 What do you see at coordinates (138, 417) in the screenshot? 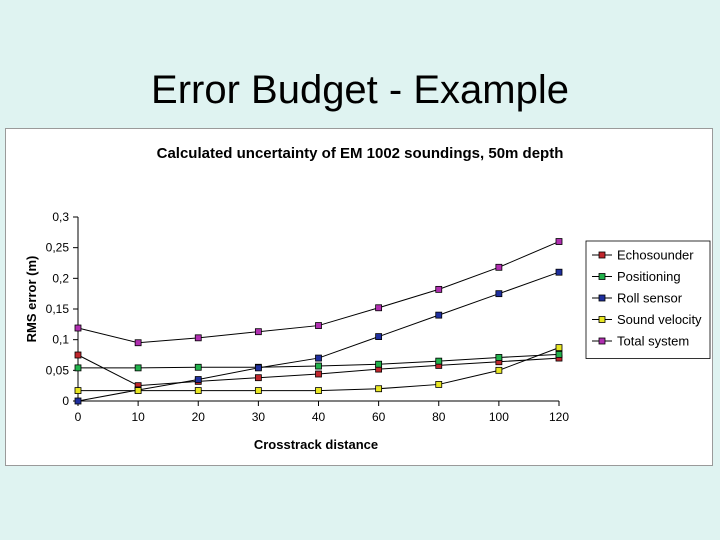
I see `x-tick-label: 10` at bounding box center [138, 417].